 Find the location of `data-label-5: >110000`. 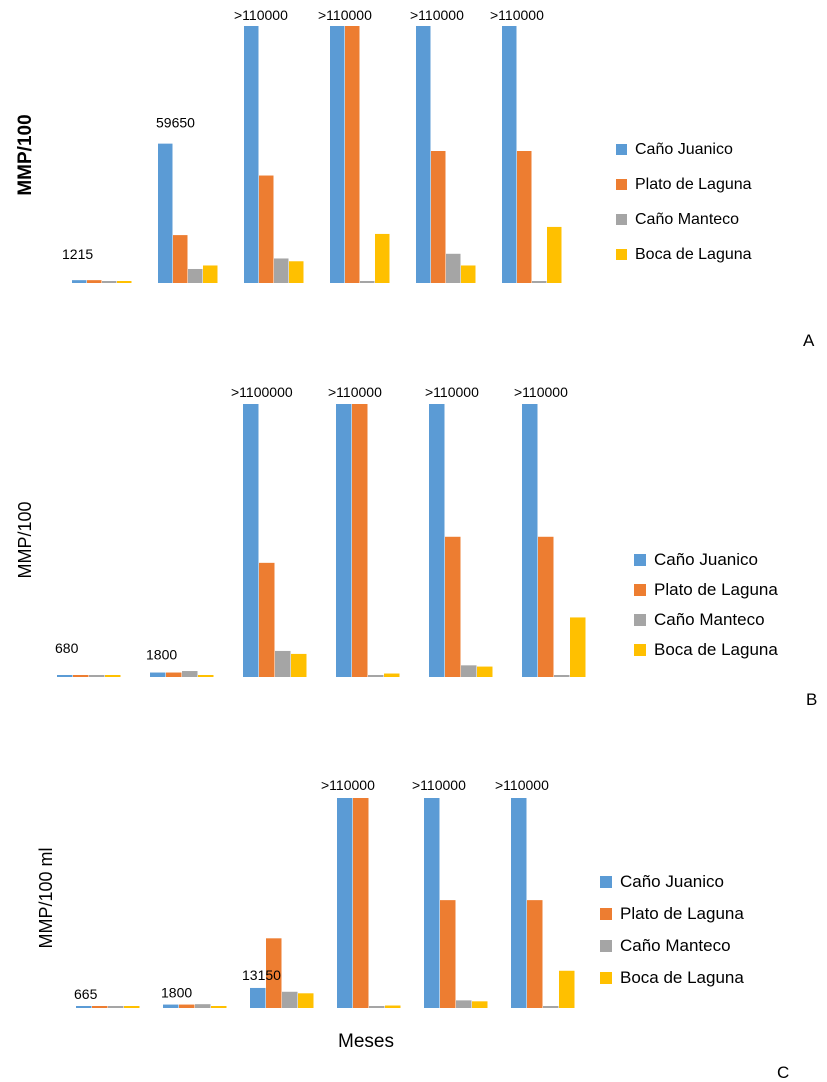

data-label-5: >110000 is located at coordinates (437, 15).